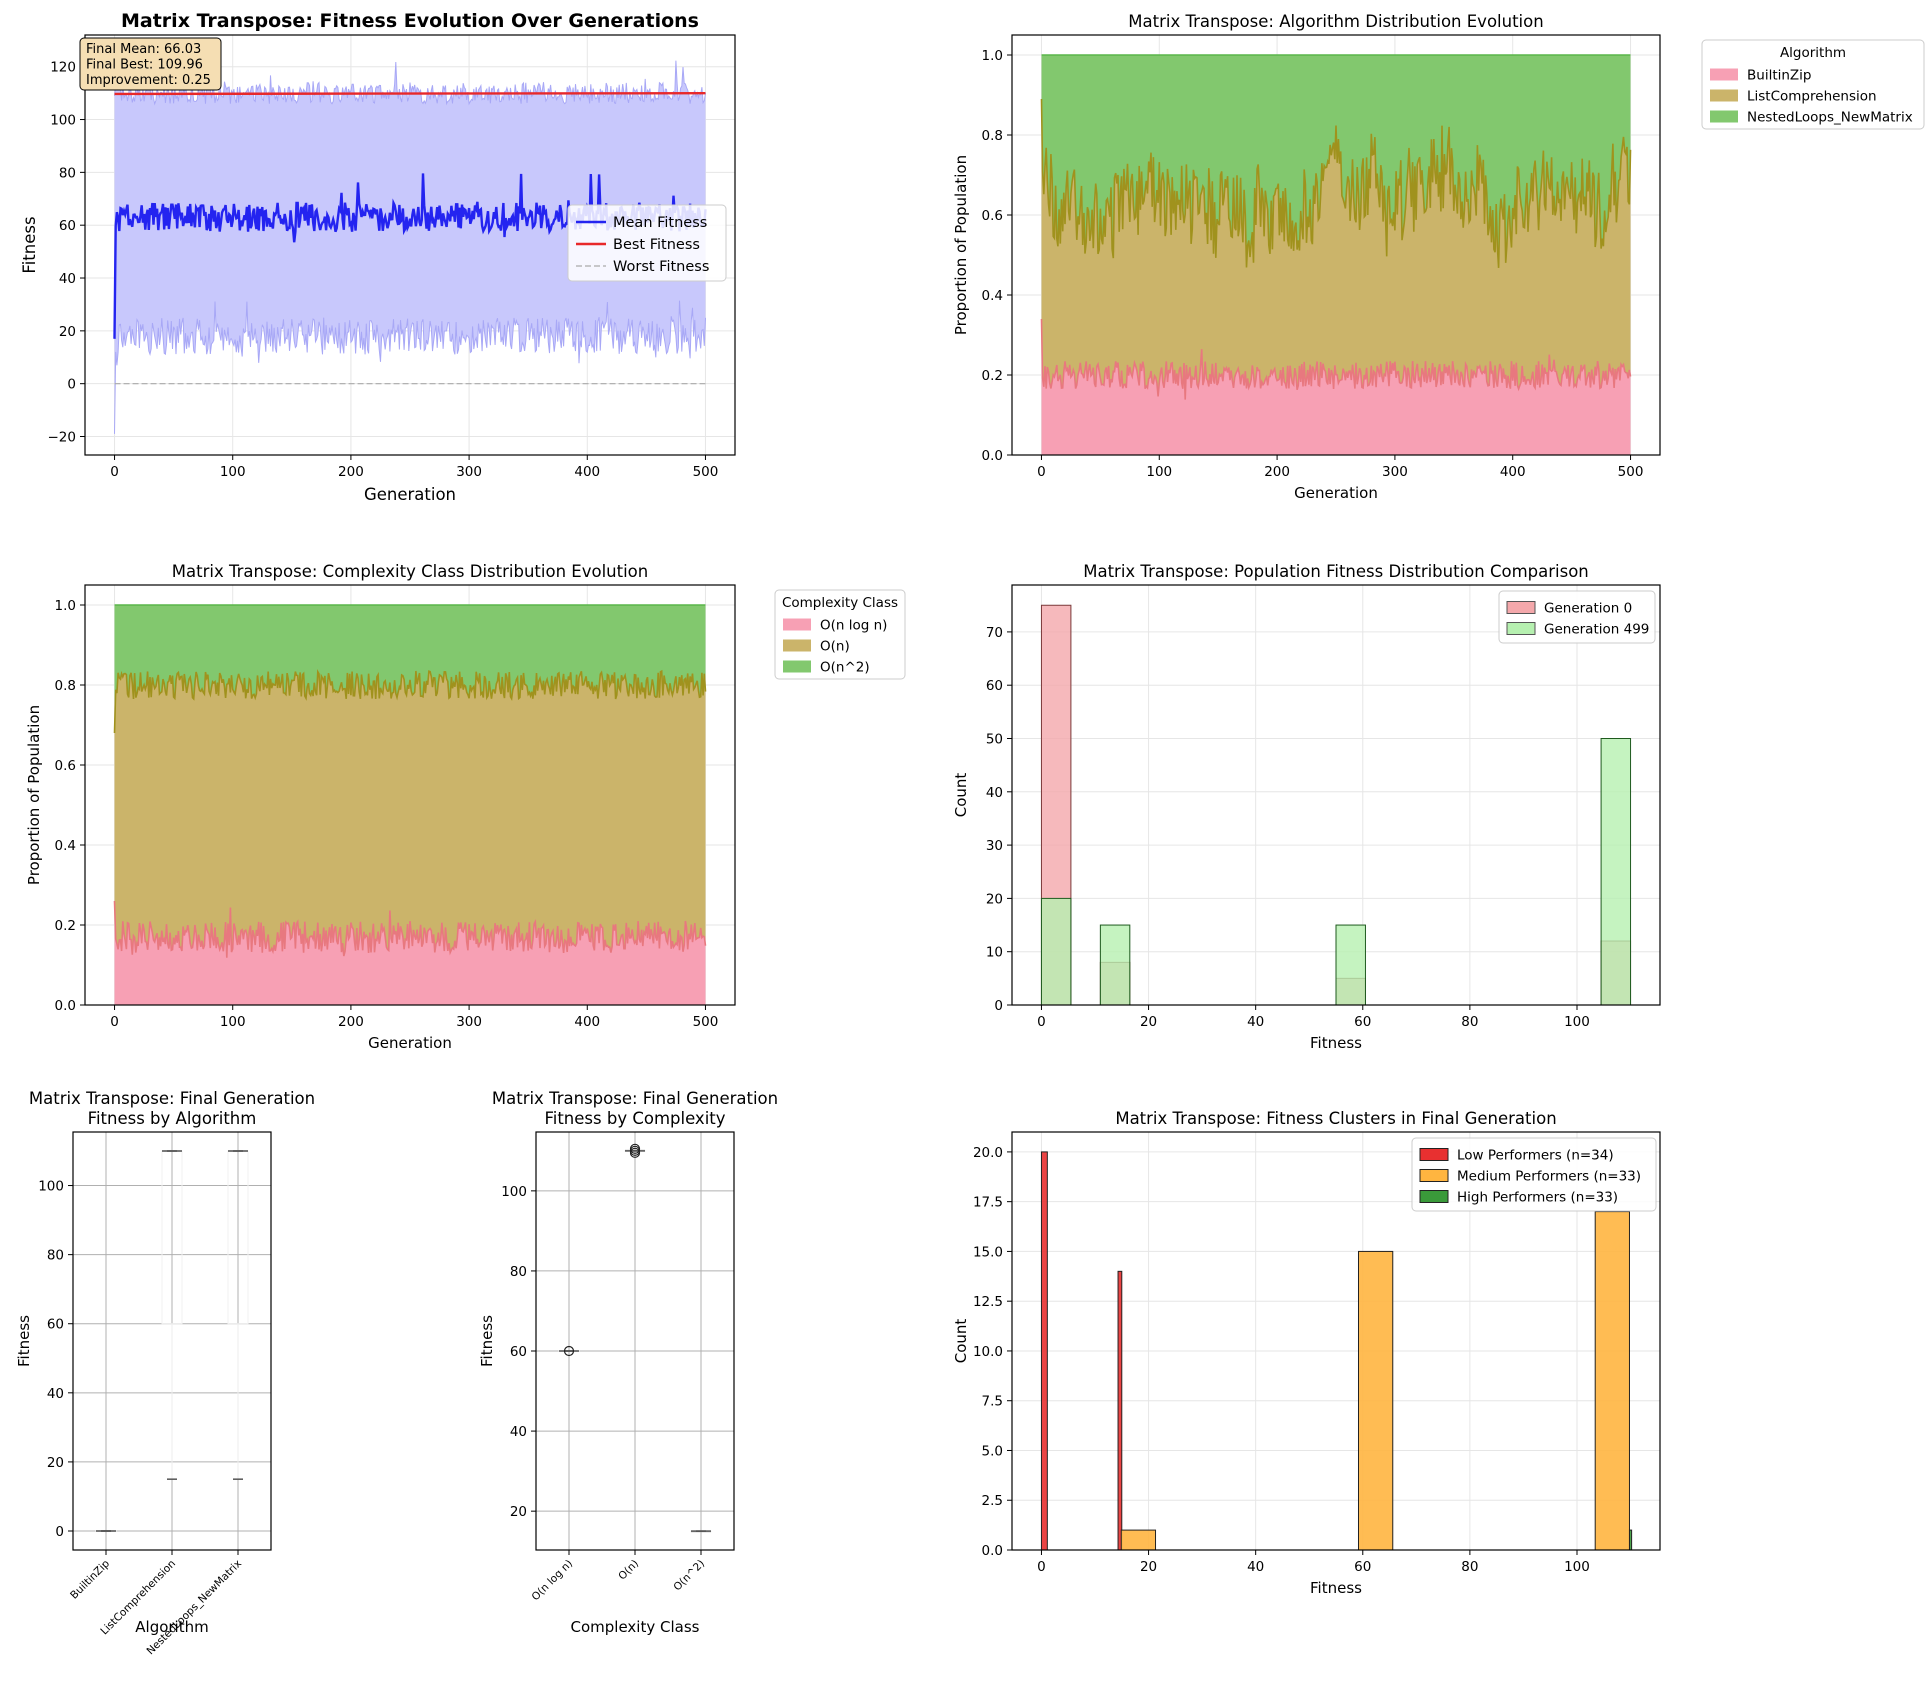 The height and width of the screenshot is (1695, 1931). Describe the element at coordinates (1336, 387) in the screenshot. I see `area-builtinzip` at that location.